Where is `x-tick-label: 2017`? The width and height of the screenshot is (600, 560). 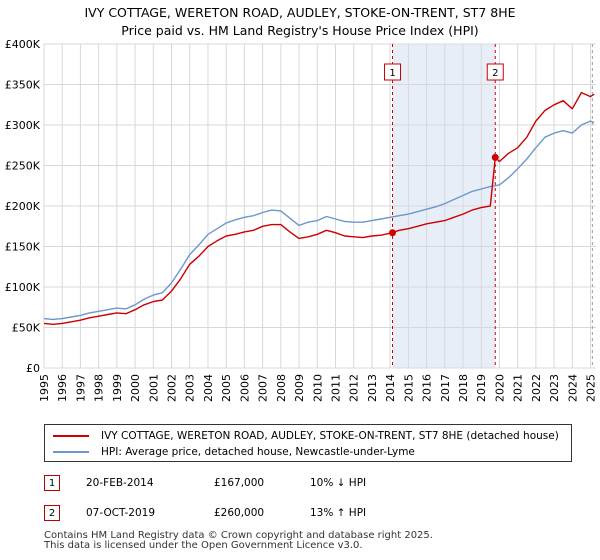 x-tick-label: 2017 is located at coordinates (445, 388).